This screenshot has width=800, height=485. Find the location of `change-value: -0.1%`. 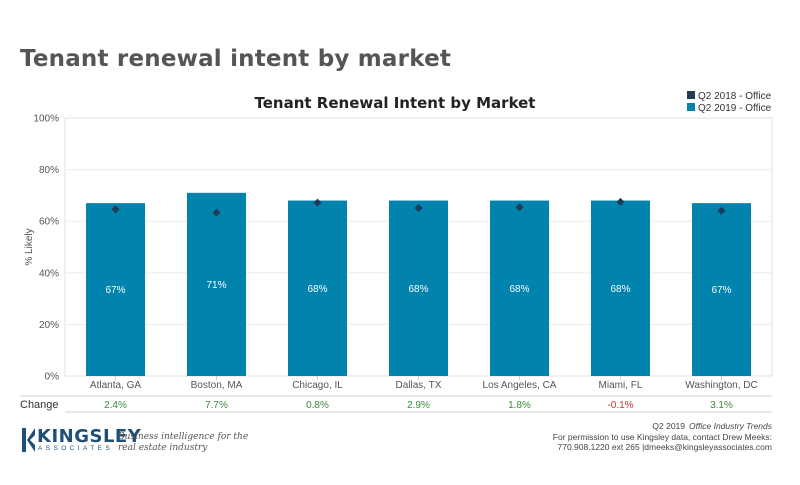

change-value: -0.1% is located at coordinates (620, 405).